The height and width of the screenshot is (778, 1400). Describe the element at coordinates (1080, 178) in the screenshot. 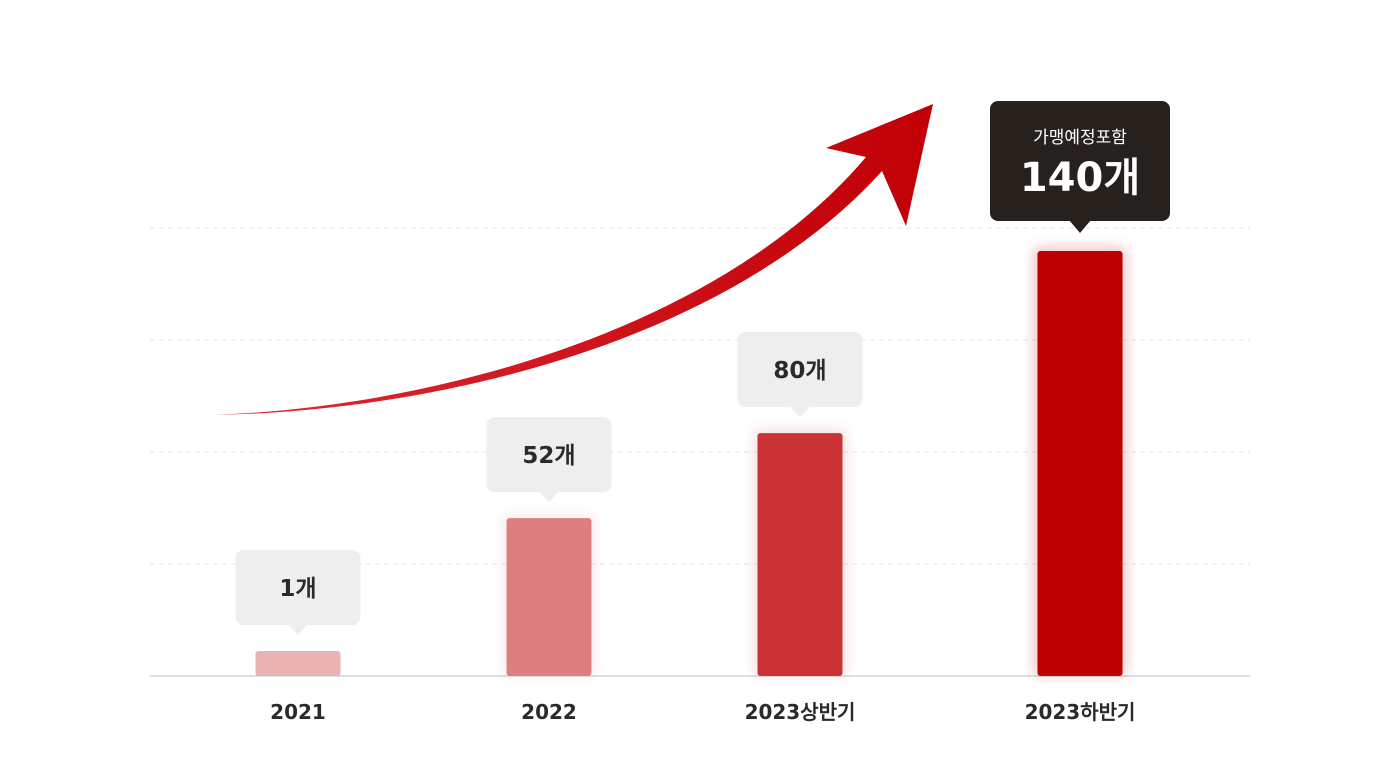

I see `data-label: 140개` at that location.